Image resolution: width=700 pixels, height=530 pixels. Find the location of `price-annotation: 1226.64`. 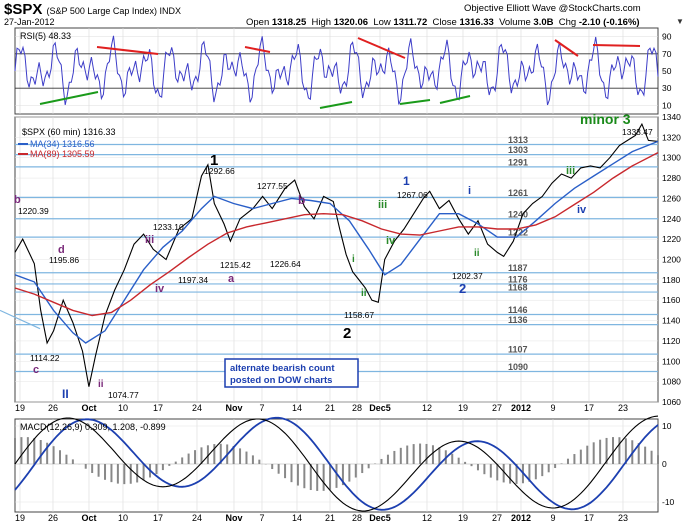

price-annotation: 1226.64 is located at coordinates (285, 264).